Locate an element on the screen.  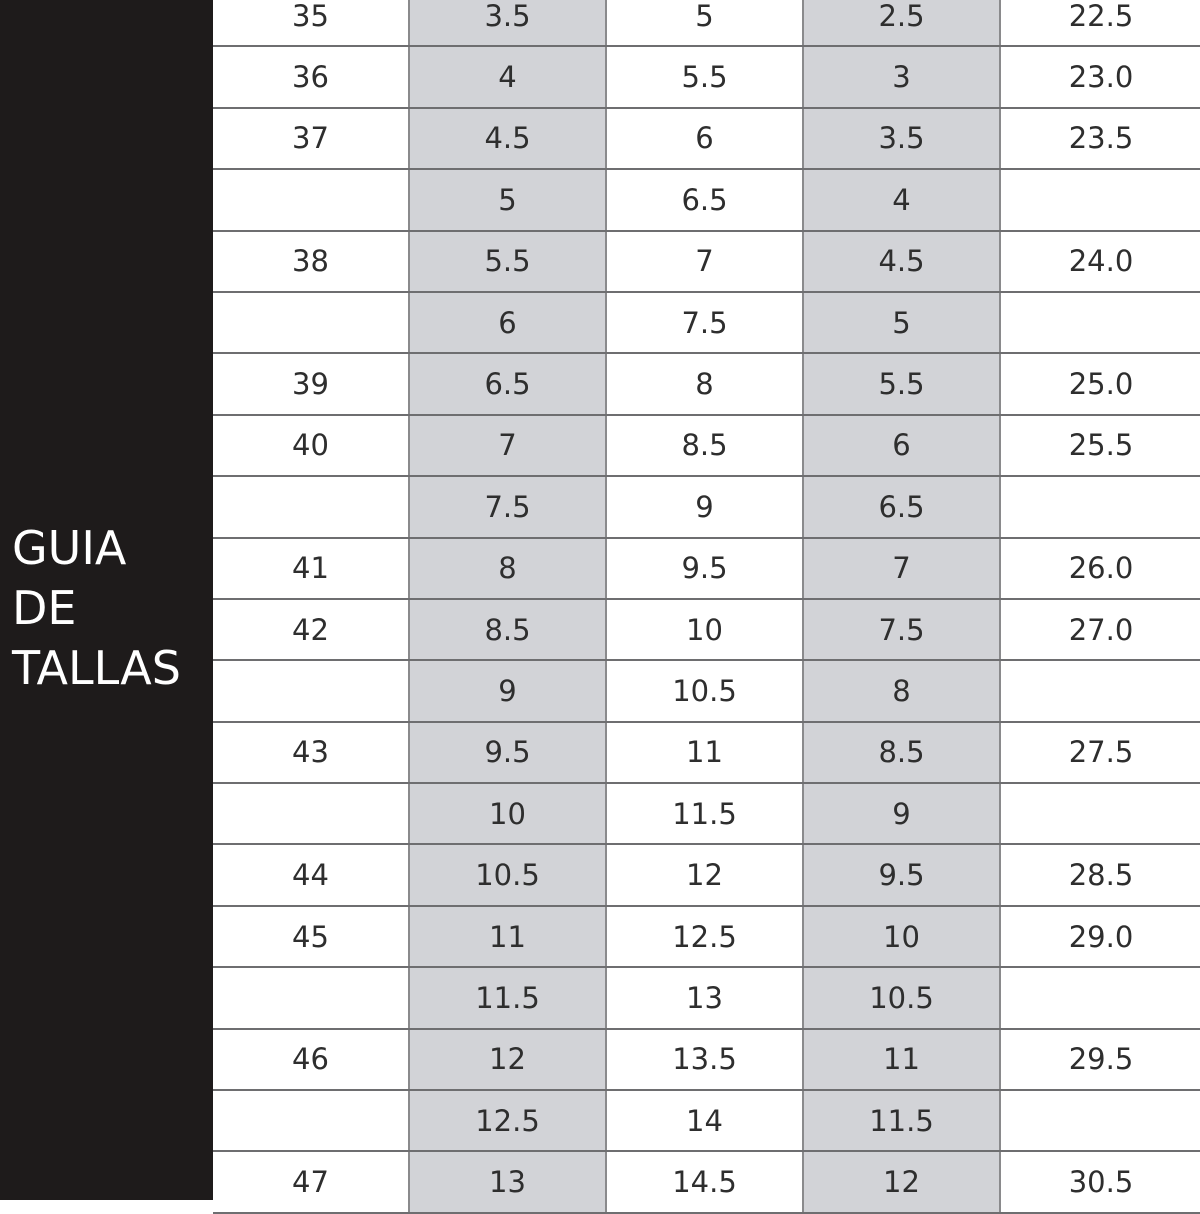
table-cell: 27.0 is located at coordinates (1101, 629).